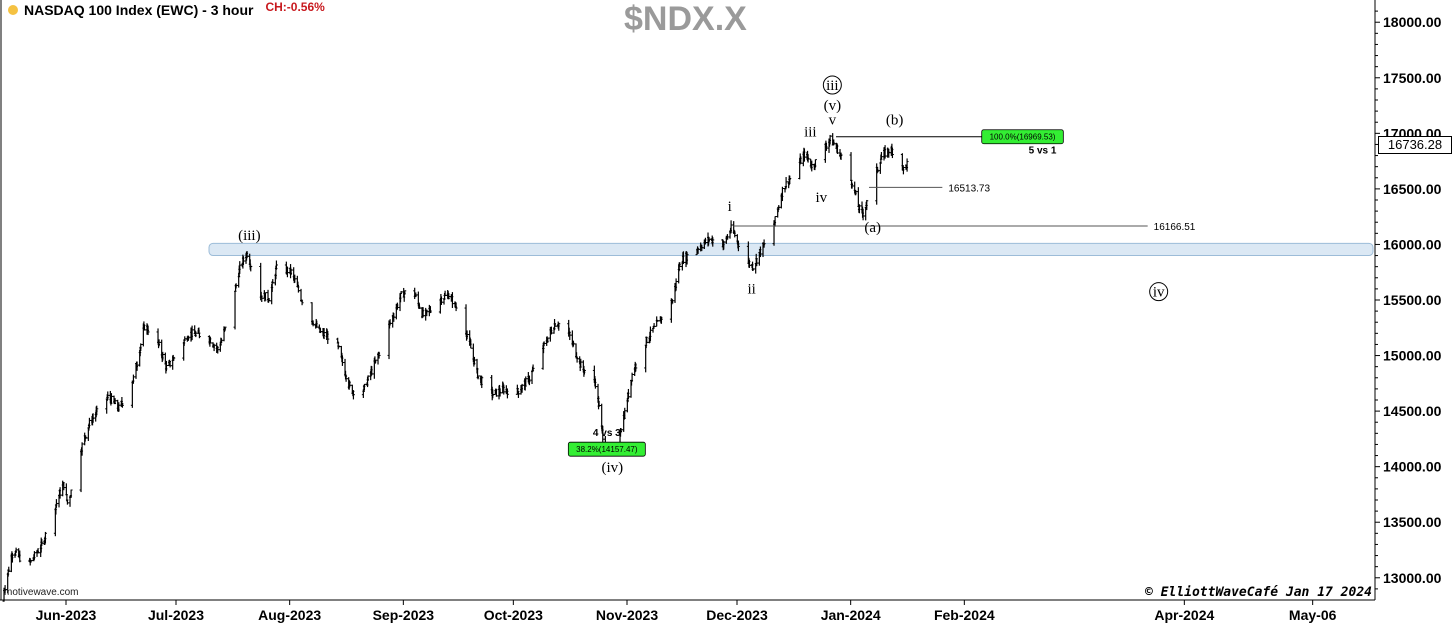 Image resolution: width=1456 pixels, height=623 pixels. Describe the element at coordinates (737, 615) in the screenshot. I see `x-tick-label: Dec-2023` at that location.